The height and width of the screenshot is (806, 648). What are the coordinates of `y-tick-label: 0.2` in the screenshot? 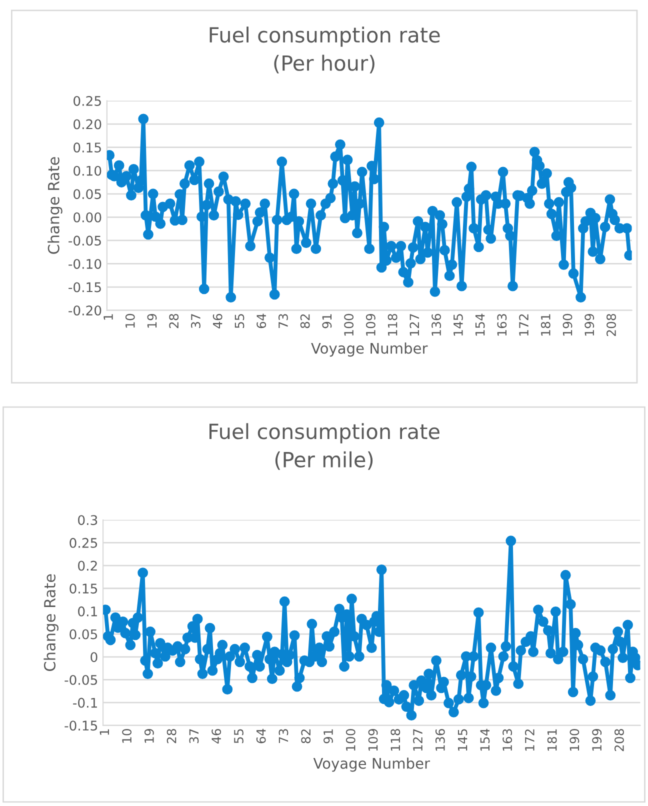 It's located at (87, 565).